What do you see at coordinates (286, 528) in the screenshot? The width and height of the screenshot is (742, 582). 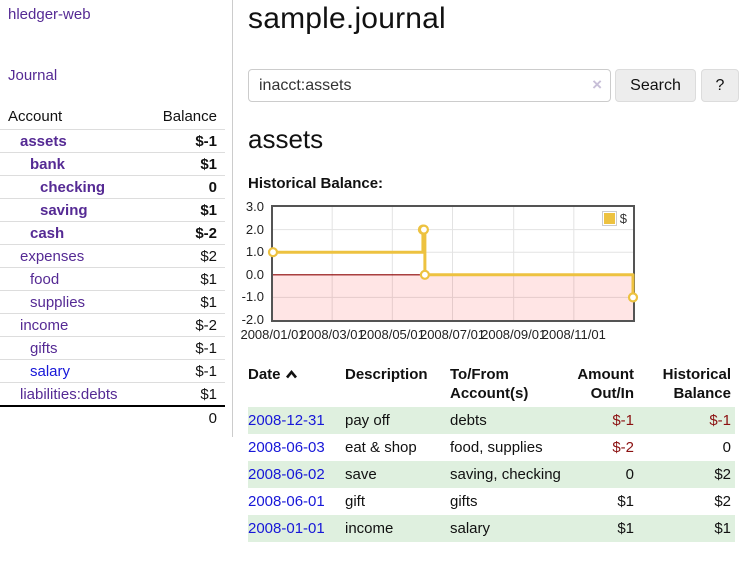 I see `date-link: 2008-01-01` at bounding box center [286, 528].